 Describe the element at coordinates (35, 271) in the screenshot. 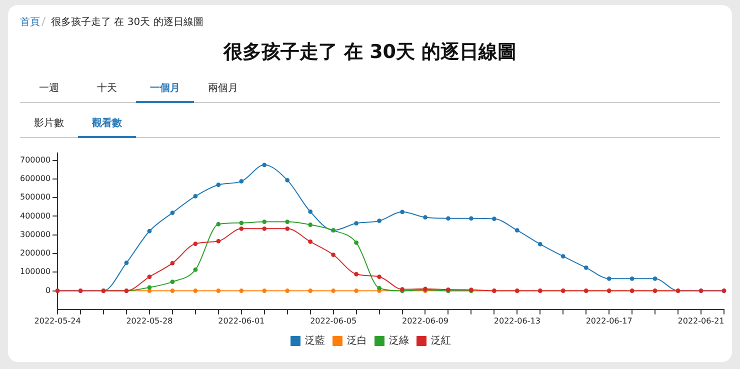

I see `y-tick-label: 100000` at that location.